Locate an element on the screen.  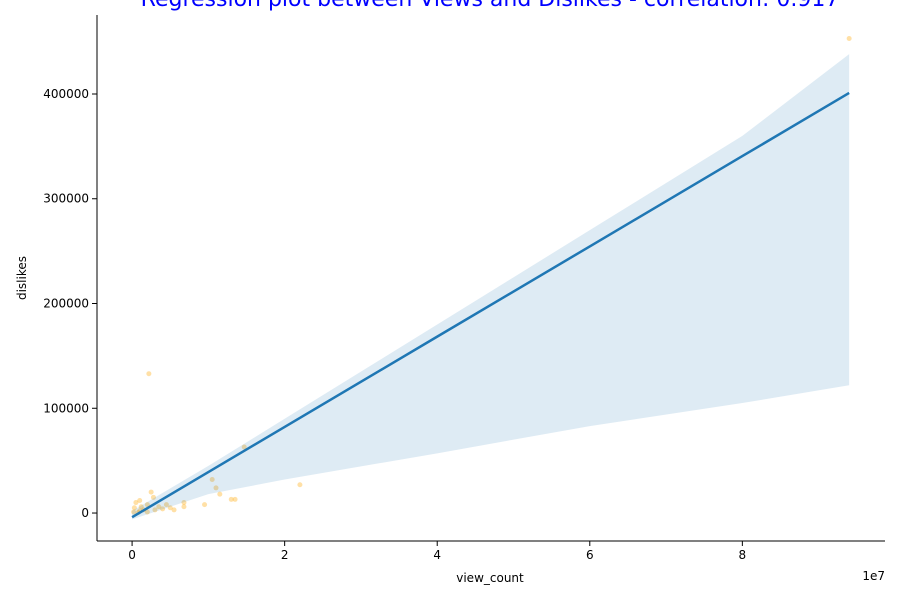
x-tick-label: 8 is located at coordinates (743, 555).